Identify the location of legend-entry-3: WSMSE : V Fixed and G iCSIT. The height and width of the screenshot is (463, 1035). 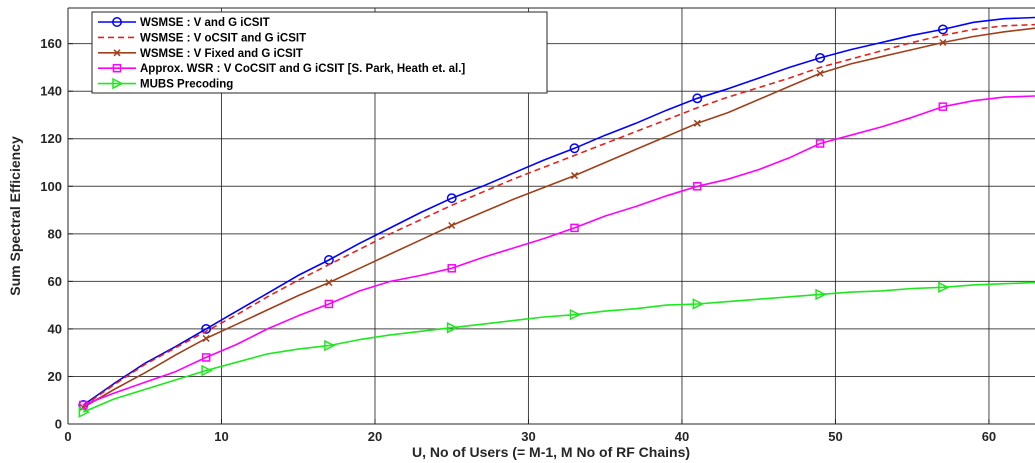
(200, 54).